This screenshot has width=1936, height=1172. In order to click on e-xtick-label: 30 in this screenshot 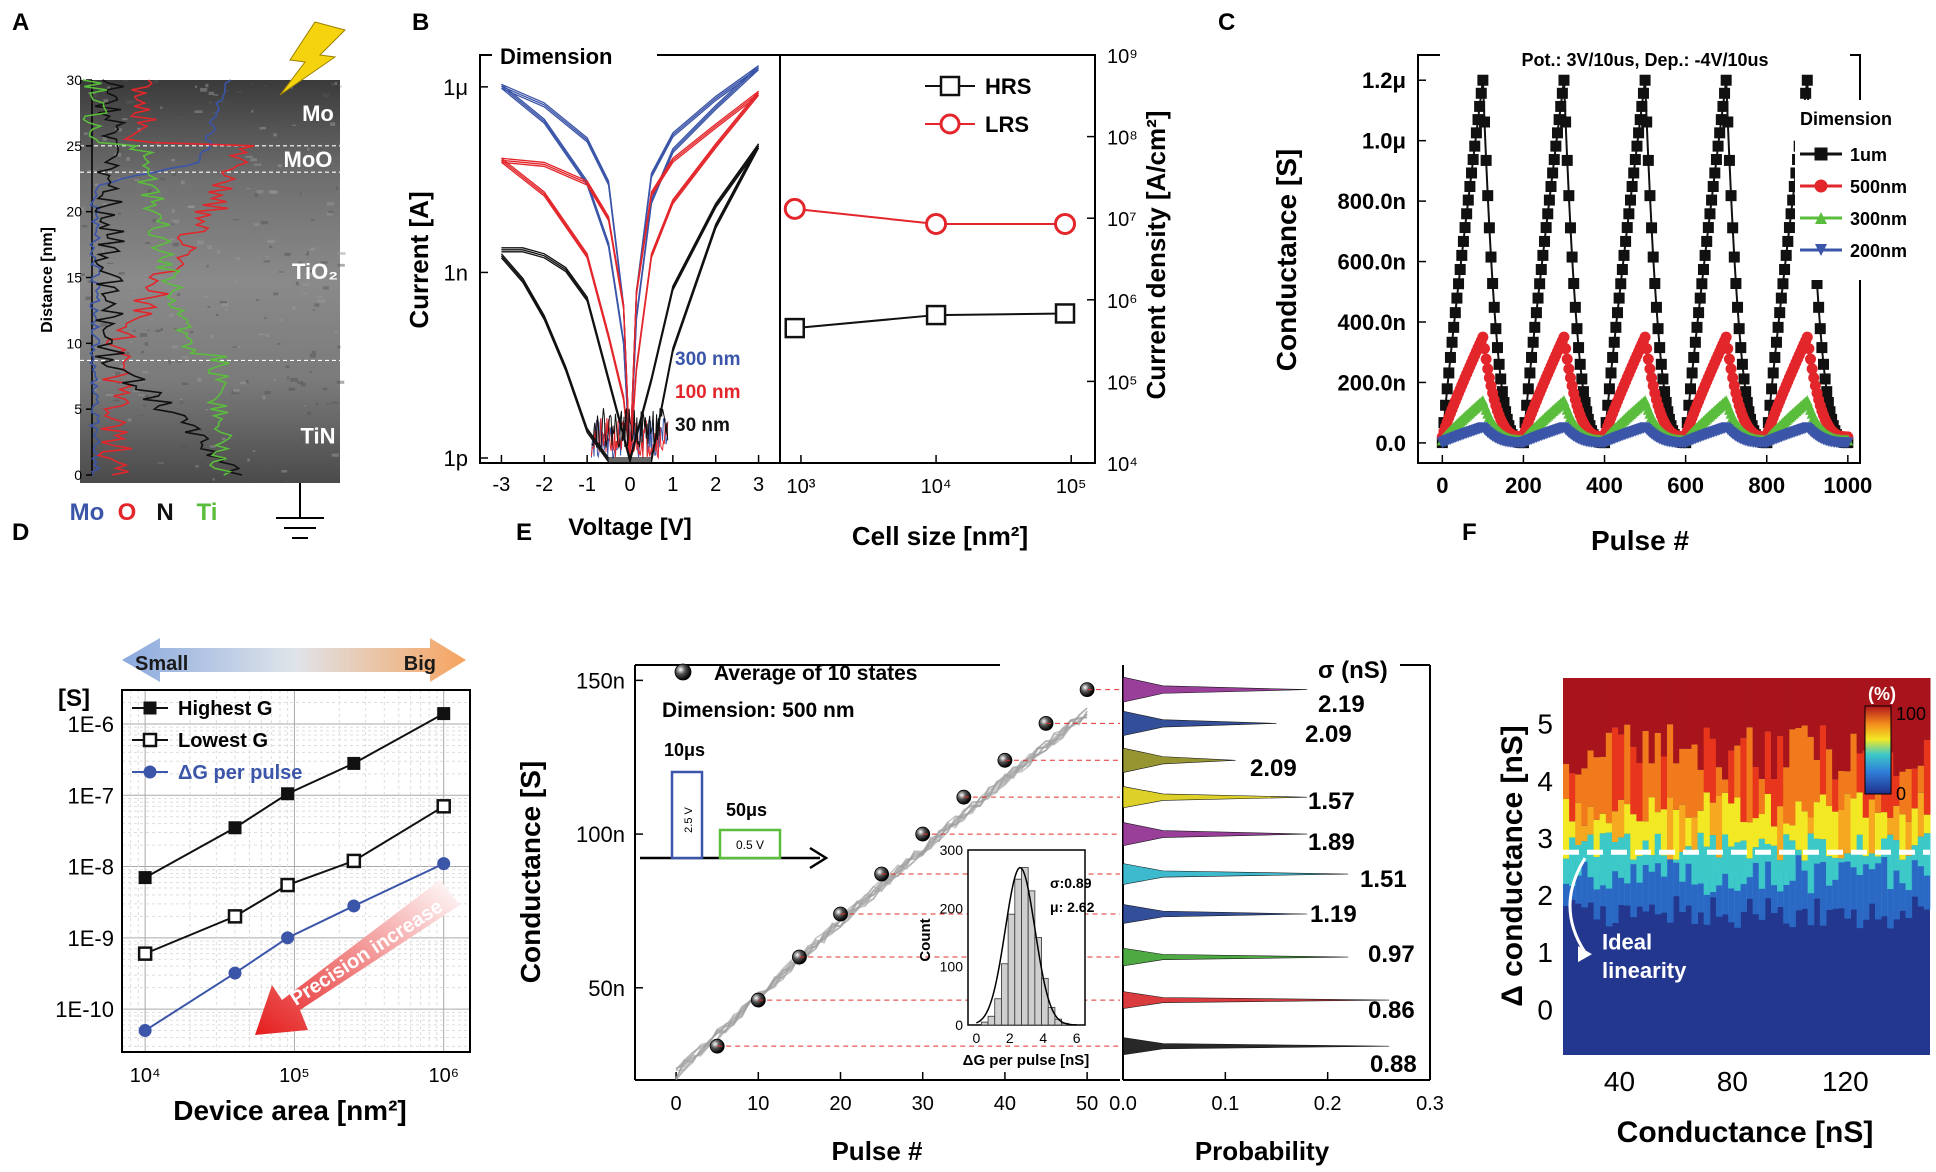, I will do `click(923, 1104)`.